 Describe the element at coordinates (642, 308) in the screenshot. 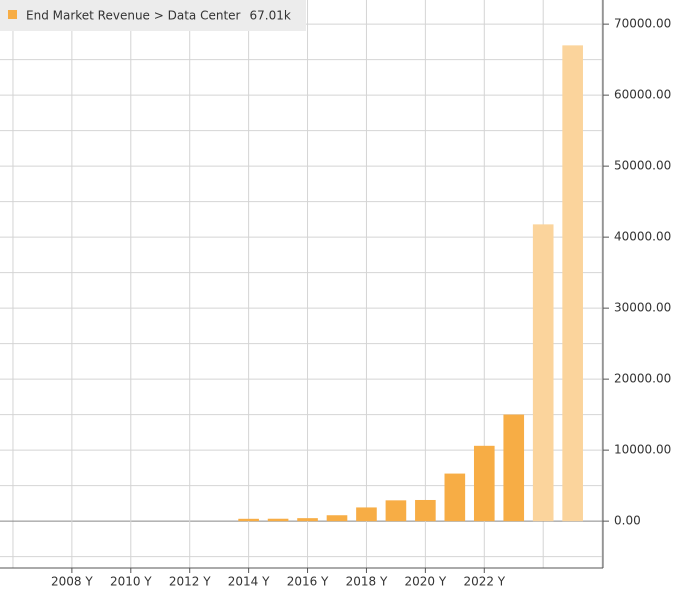

I see `y-tick-label: 30000.00` at that location.